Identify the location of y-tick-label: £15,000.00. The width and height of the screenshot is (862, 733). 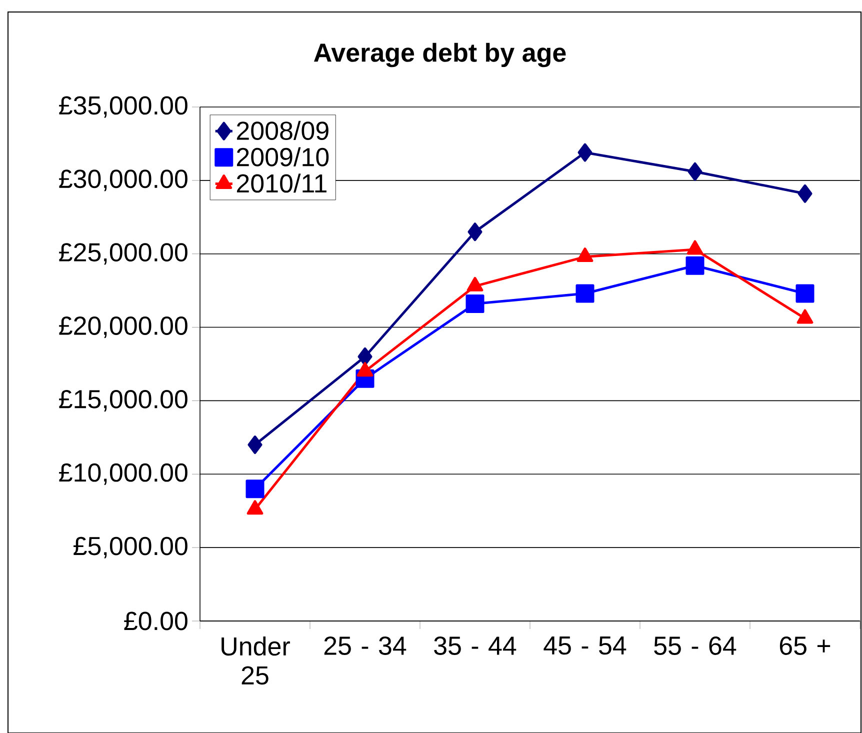
(123, 401).